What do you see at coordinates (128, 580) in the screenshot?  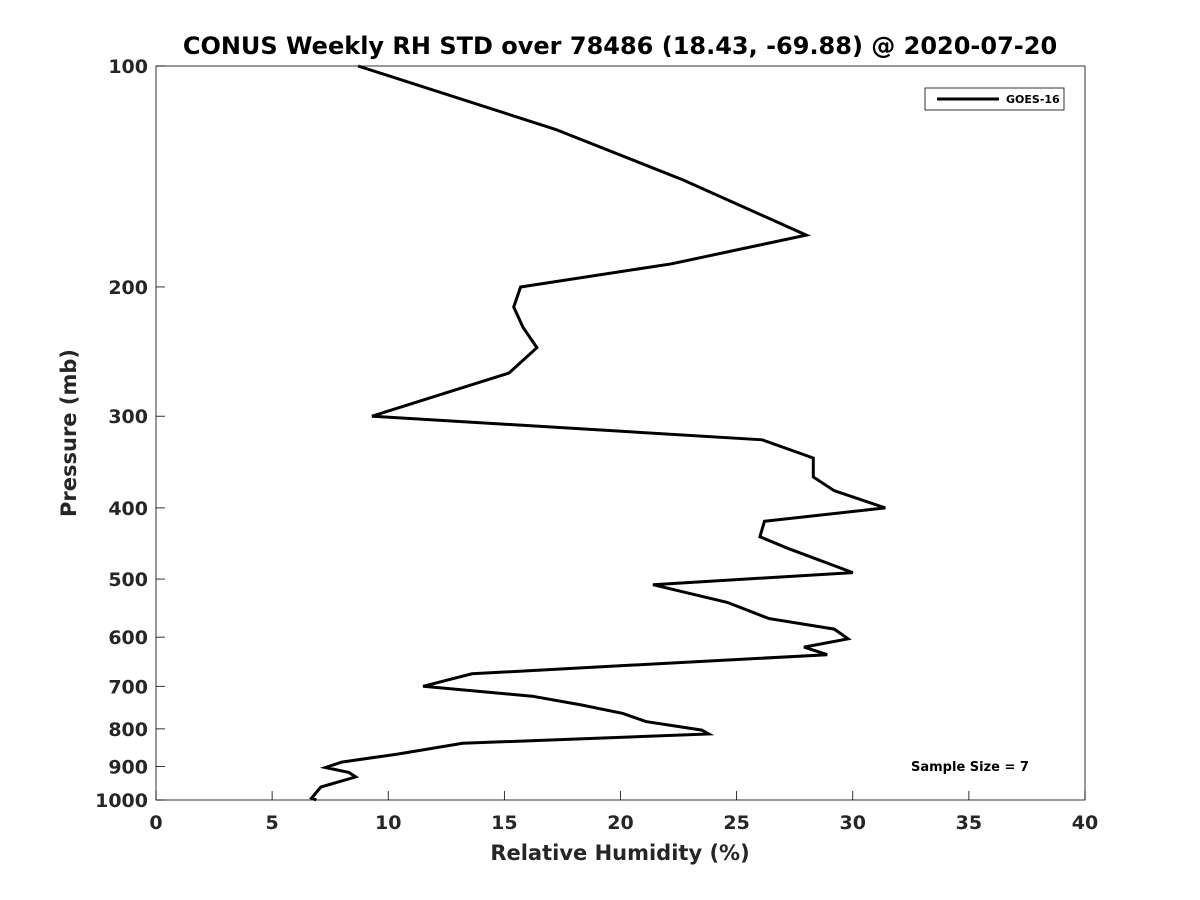 I see `y-tick-label: 500` at bounding box center [128, 580].